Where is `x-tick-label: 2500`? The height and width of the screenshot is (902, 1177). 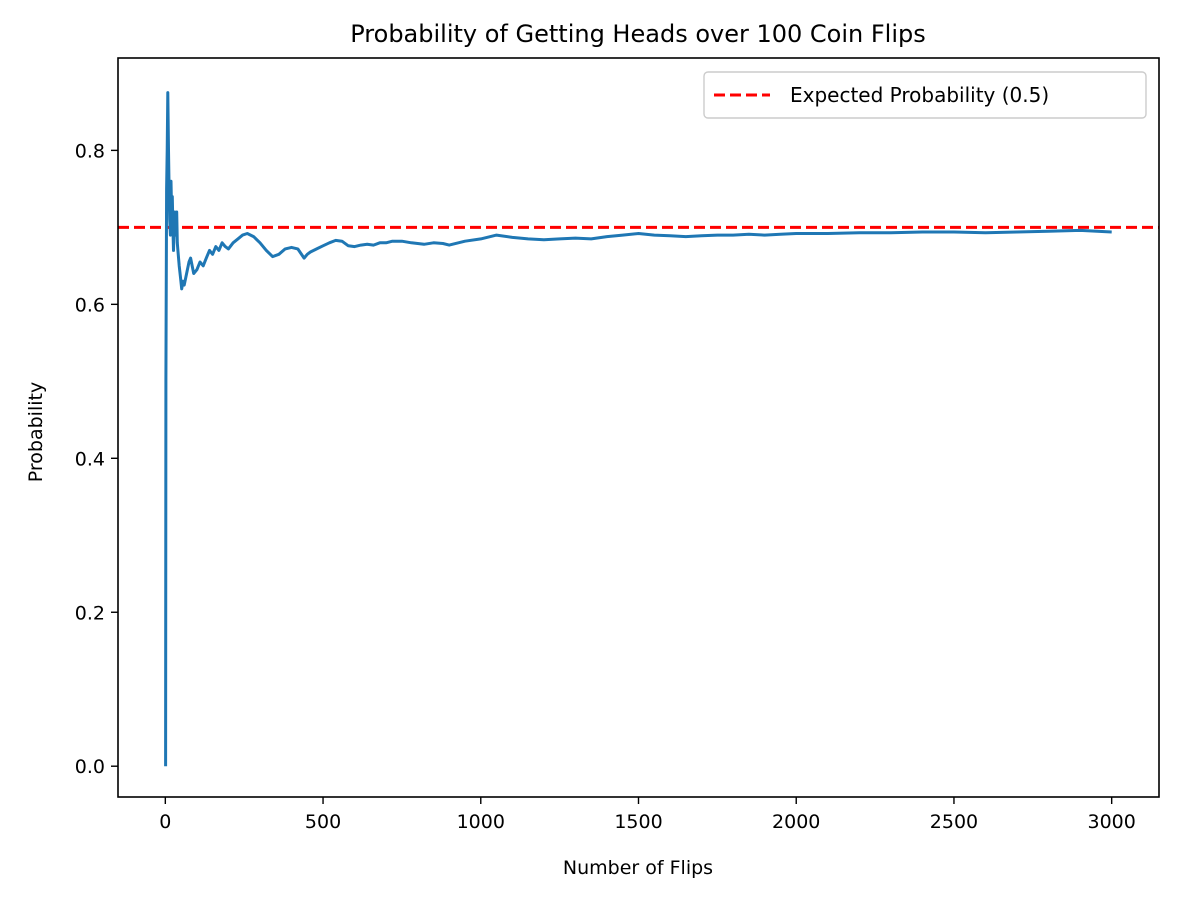
x-tick-label: 2500 is located at coordinates (954, 822).